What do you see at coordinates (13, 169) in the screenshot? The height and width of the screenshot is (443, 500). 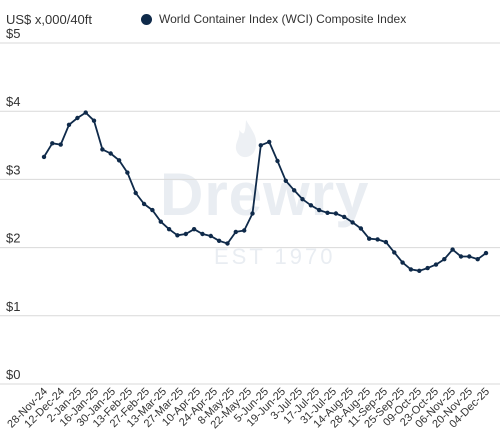 I see `y-tick-label: $3` at bounding box center [13, 169].